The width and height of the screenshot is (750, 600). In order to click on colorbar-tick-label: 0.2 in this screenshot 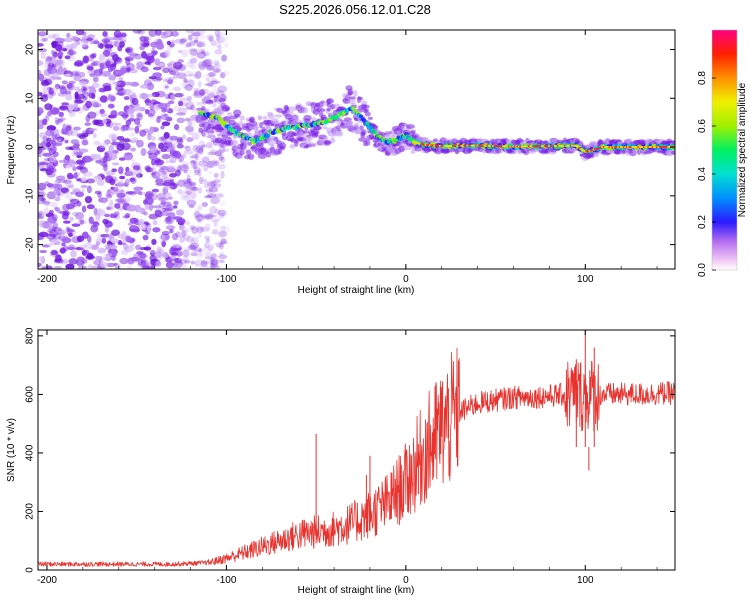, I will do `click(702, 222)`.